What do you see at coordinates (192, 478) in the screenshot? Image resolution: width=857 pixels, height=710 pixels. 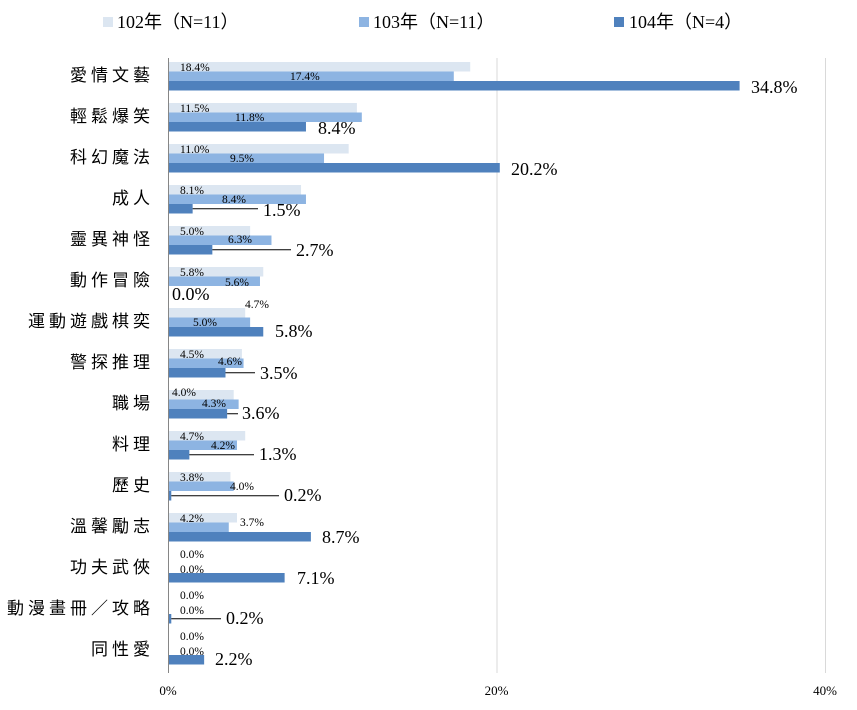 I see `data-label-series-1-category-11: 3.8%` at bounding box center [192, 478].